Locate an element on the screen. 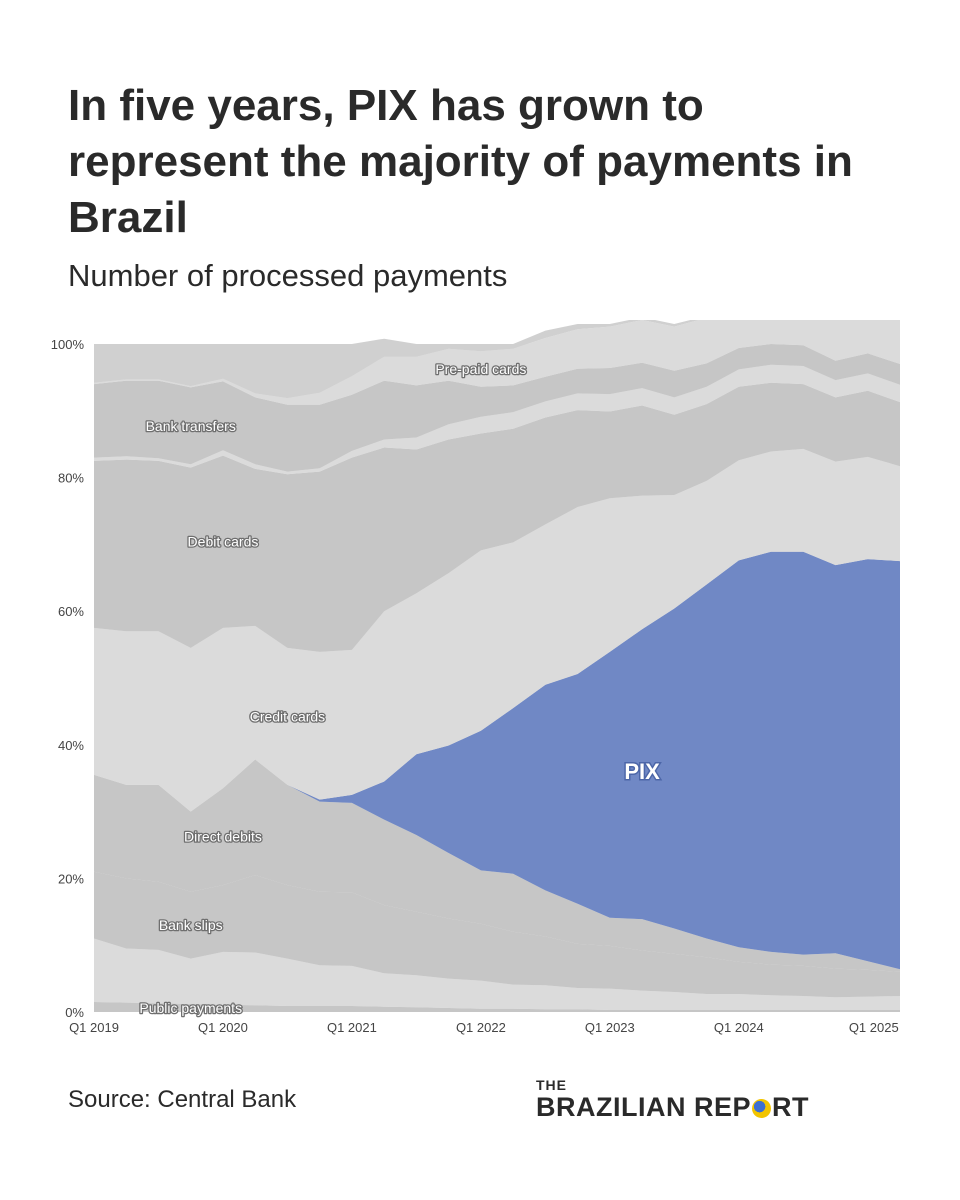 Image resolution: width=960 pixels, height=1200 pixels. flag-dot-icon is located at coordinates (761, 1108).